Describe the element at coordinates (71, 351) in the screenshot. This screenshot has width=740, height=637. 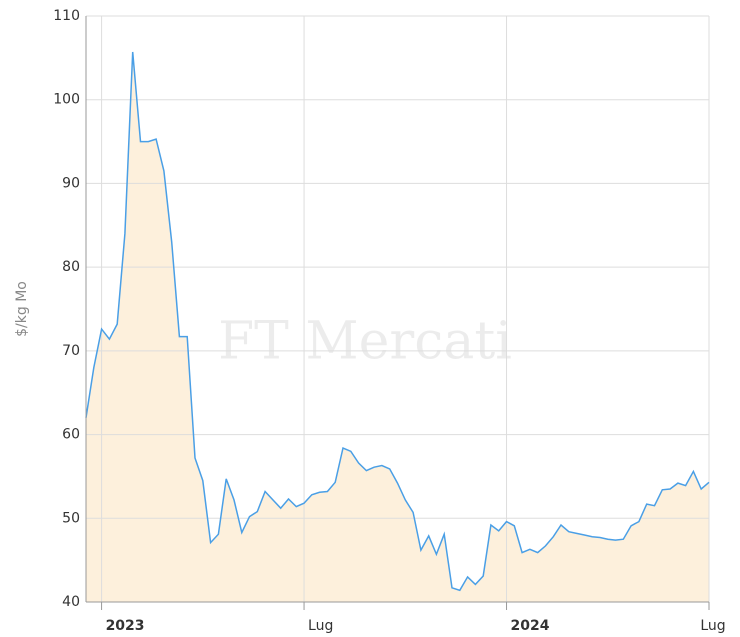
I see `y-tick-label: 70` at that location.